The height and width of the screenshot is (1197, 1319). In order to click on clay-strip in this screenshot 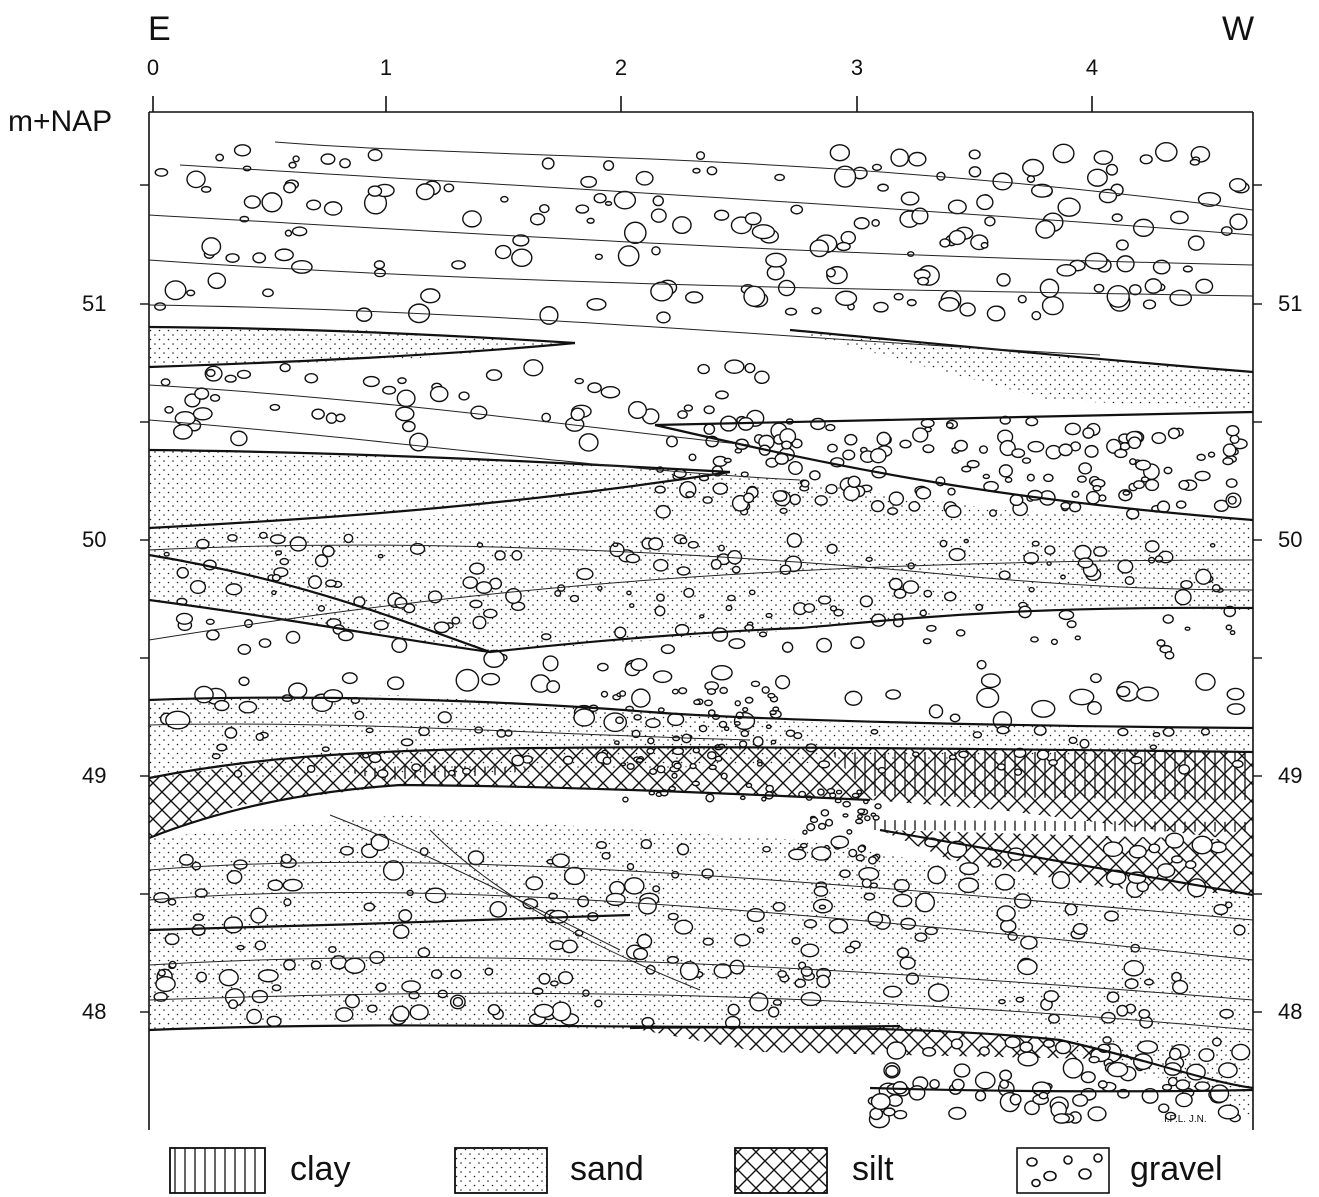, I will do `click(1061, 826)`.